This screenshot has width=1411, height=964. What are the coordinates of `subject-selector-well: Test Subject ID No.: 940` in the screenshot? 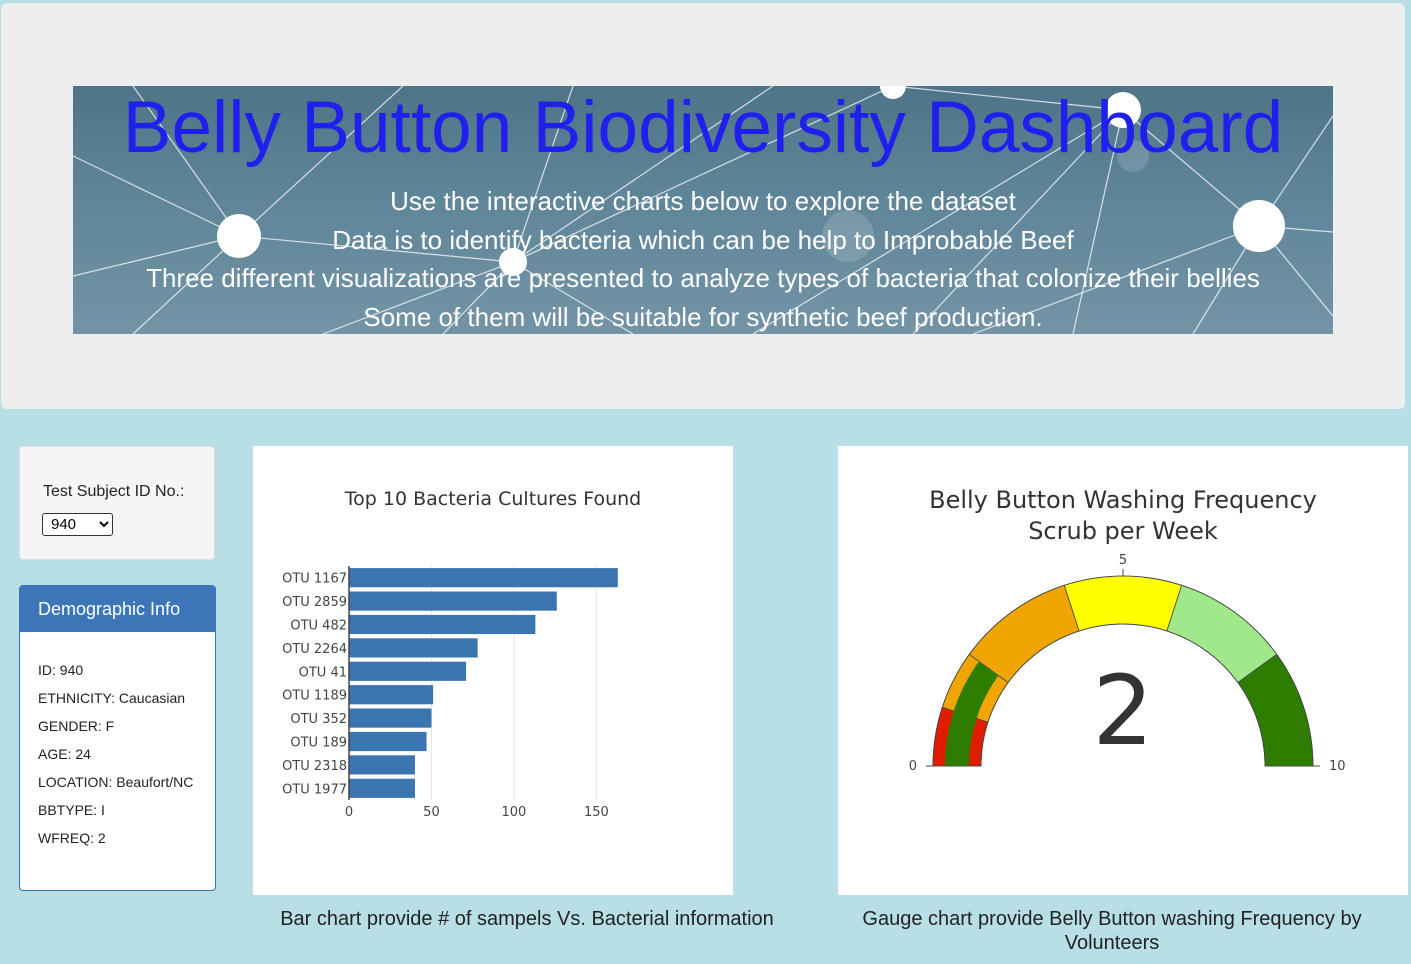 It's located at (117, 503).